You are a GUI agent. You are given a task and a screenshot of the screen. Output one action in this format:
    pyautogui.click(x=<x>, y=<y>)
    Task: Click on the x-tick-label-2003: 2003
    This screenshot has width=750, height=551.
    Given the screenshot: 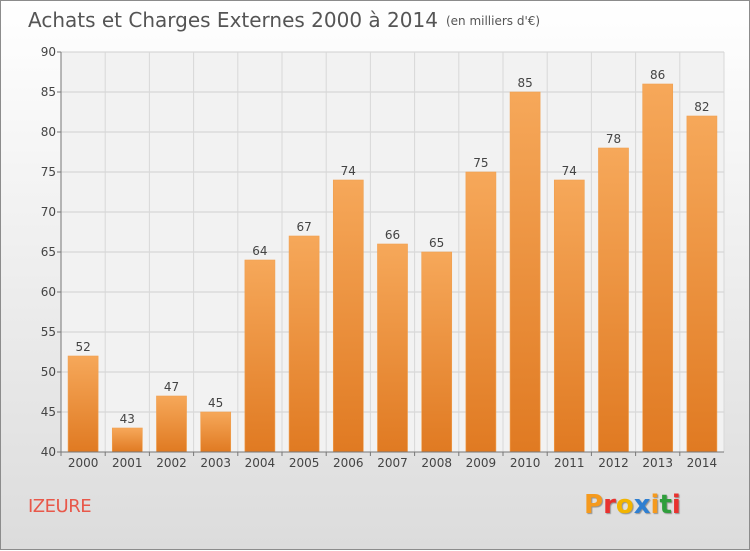 What is the action you would take?
    pyautogui.click(x=215, y=463)
    